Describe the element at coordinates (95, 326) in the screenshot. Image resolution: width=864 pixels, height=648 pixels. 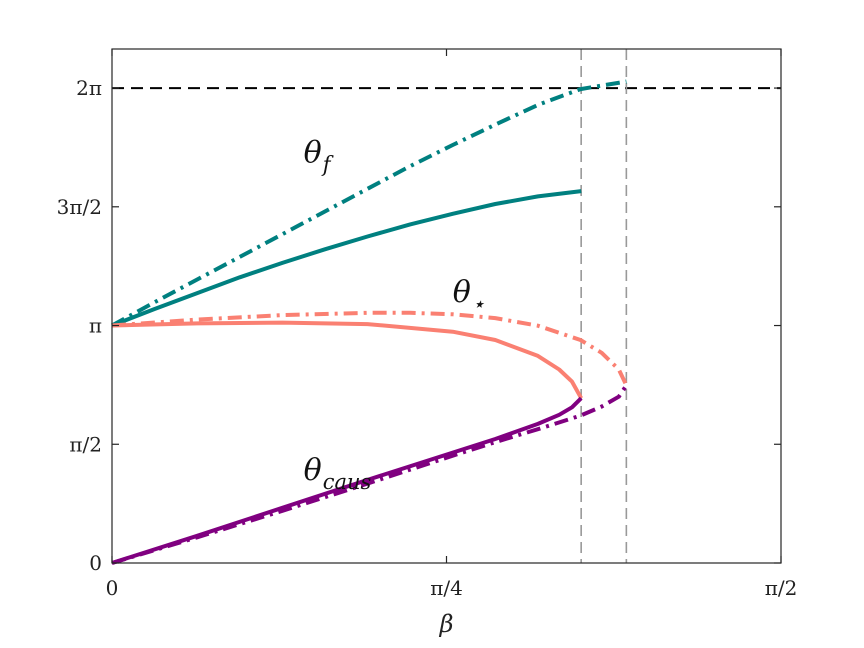
I see `y-tick-label-2: π` at that location.